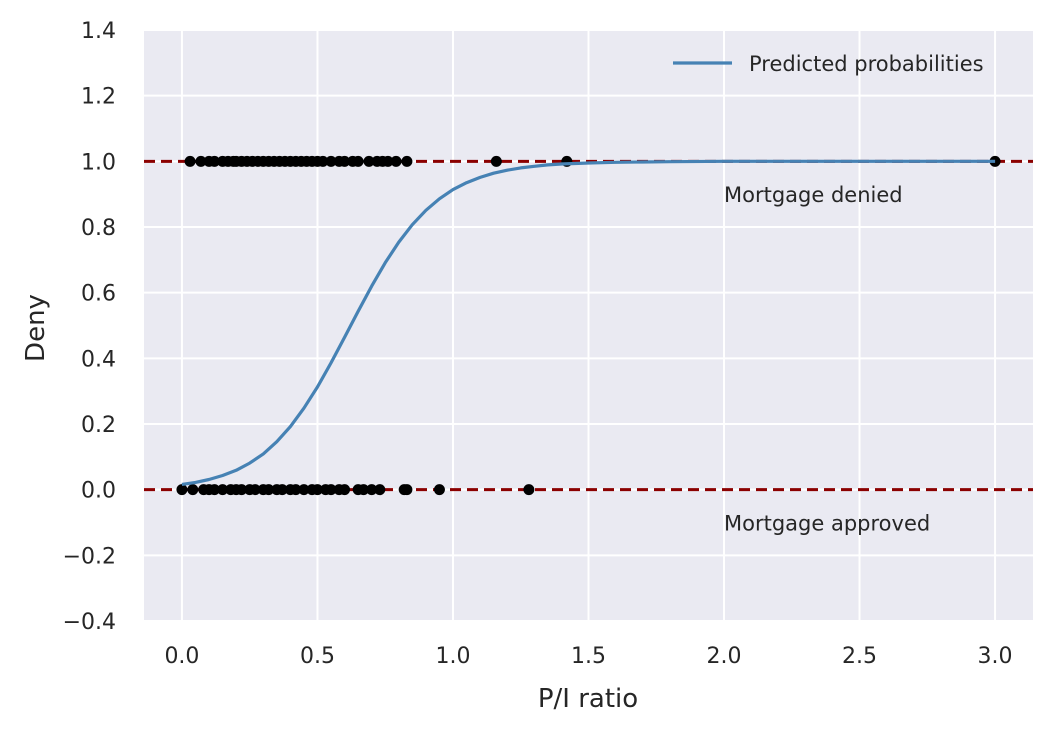  I want to click on x-tick-label: 2.5, so click(859, 656).